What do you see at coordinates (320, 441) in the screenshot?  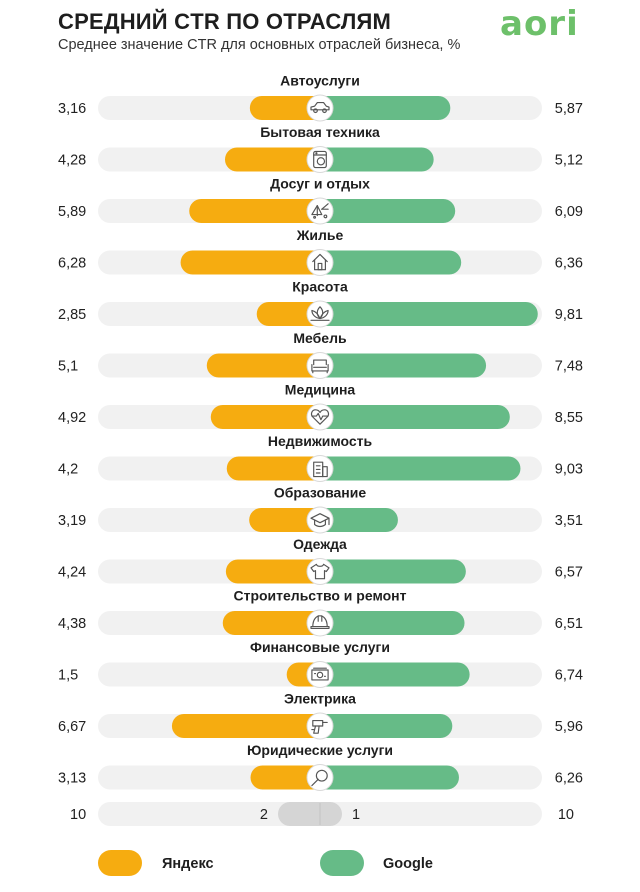 I see `category-label: Недвижимость` at bounding box center [320, 441].